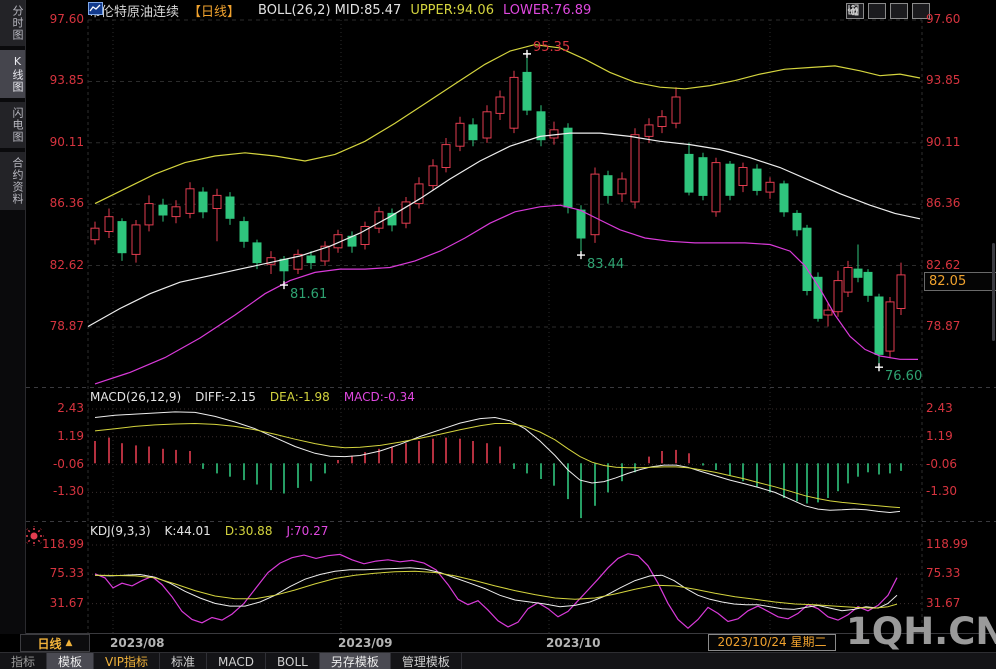 The width and height of the screenshot is (996, 669). I want to click on kdj-d-value: D:30.88, so click(248, 531).